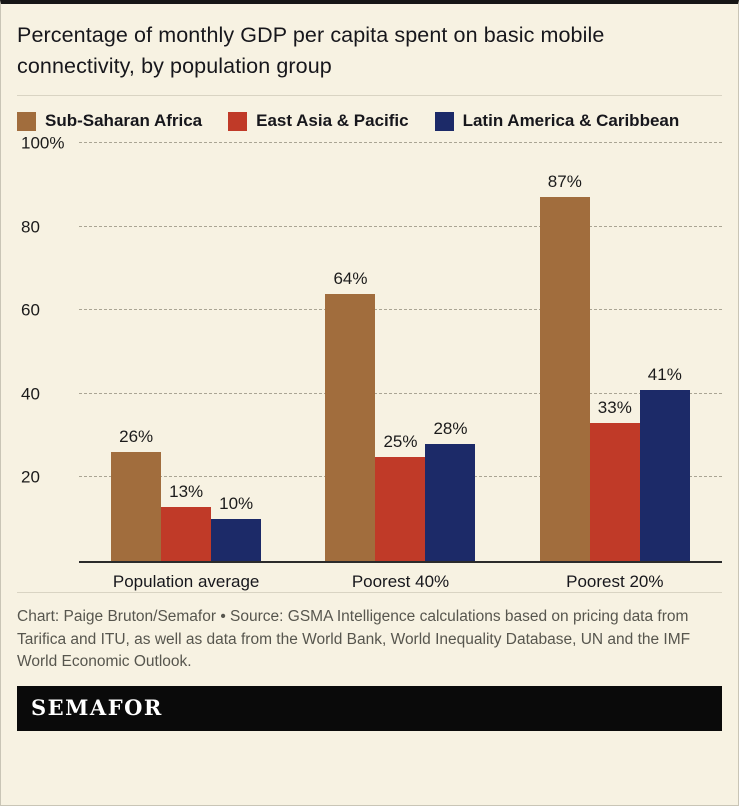  What do you see at coordinates (136, 437) in the screenshot?
I see `bar-value-label: 26%` at bounding box center [136, 437].